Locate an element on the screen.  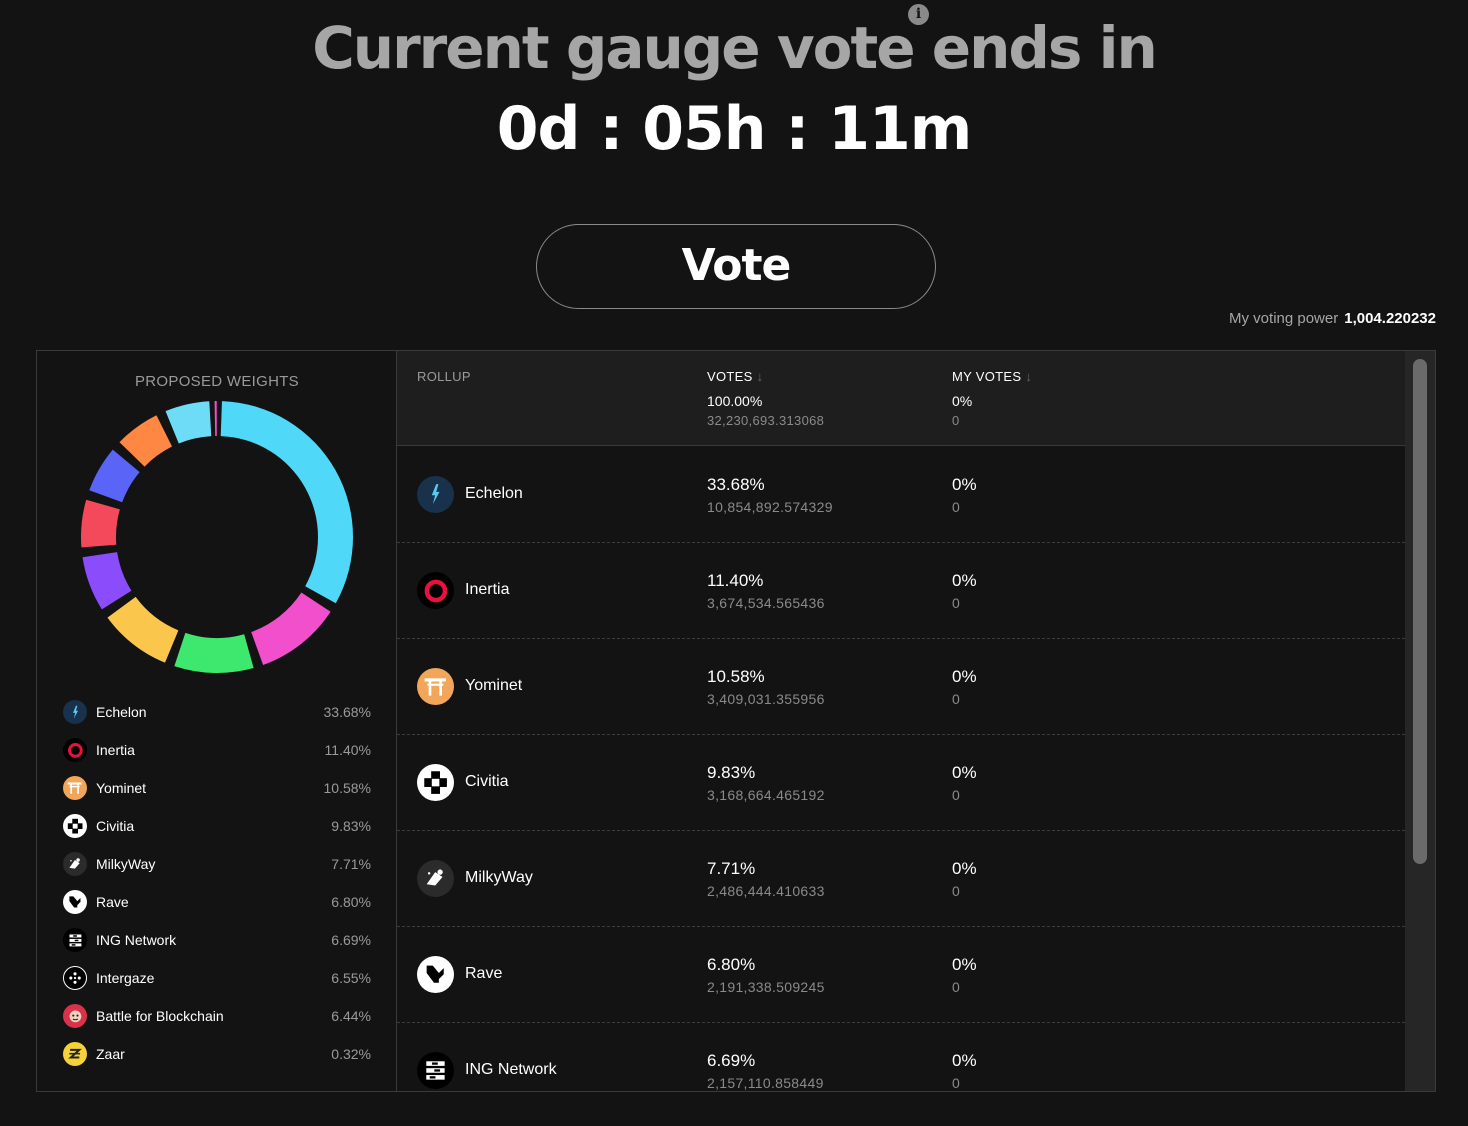
donut-slice-ing-network is located at coordinates (114, 476).